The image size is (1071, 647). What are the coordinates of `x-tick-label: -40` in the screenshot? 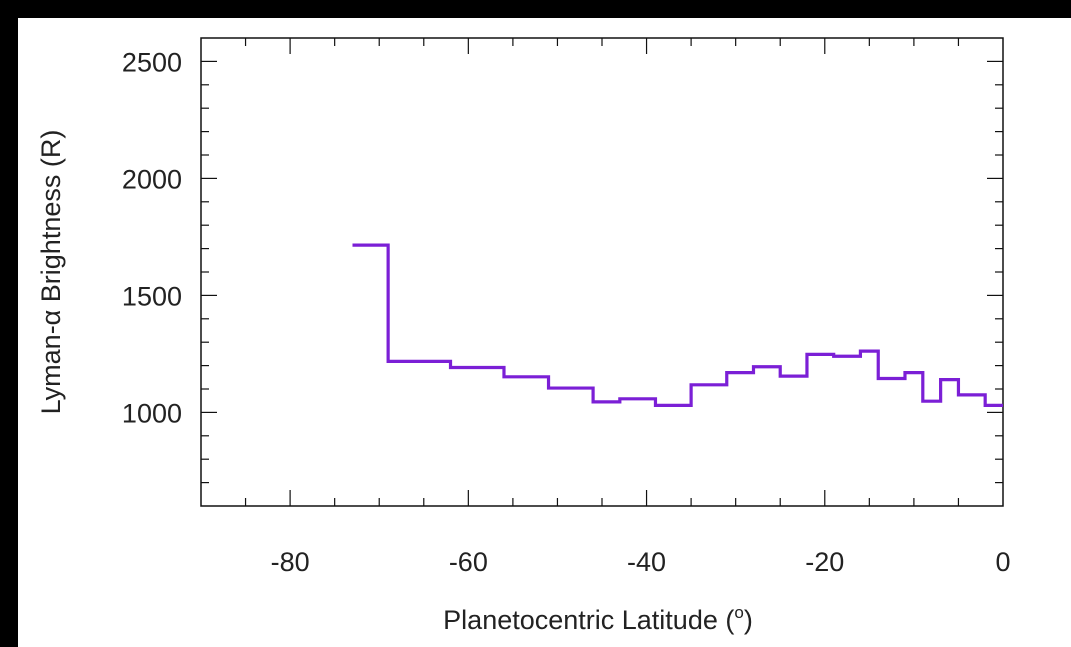 It's located at (646, 562).